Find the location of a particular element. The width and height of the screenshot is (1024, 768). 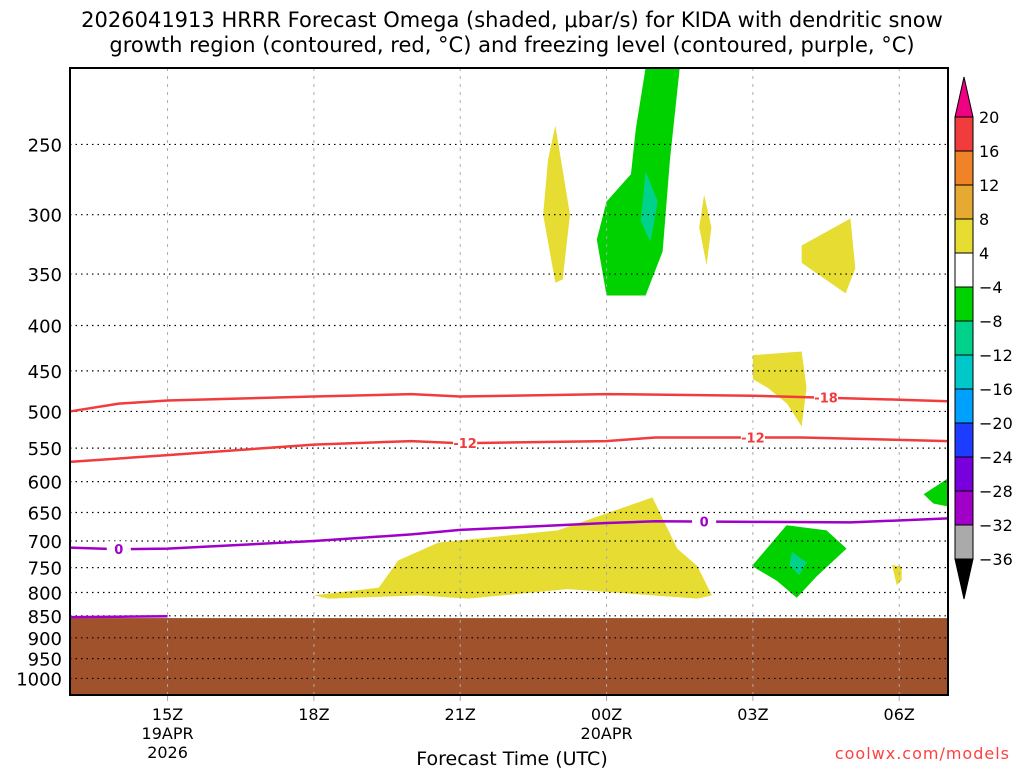

y-tick-label: 450 is located at coordinates (45, 372).